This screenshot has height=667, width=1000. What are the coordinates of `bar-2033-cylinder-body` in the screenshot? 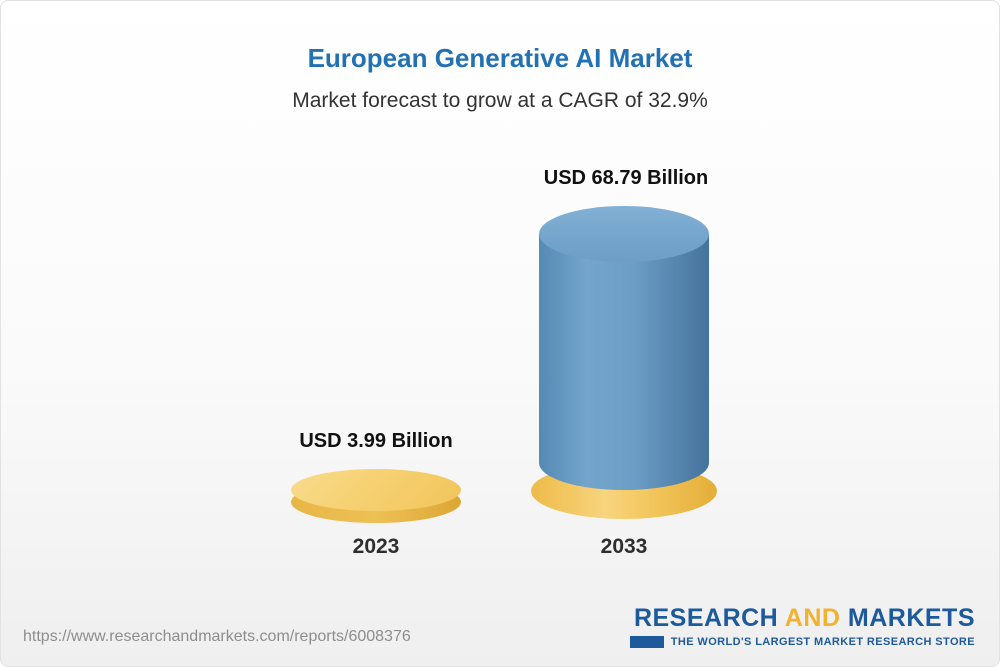 It's located at (624, 362).